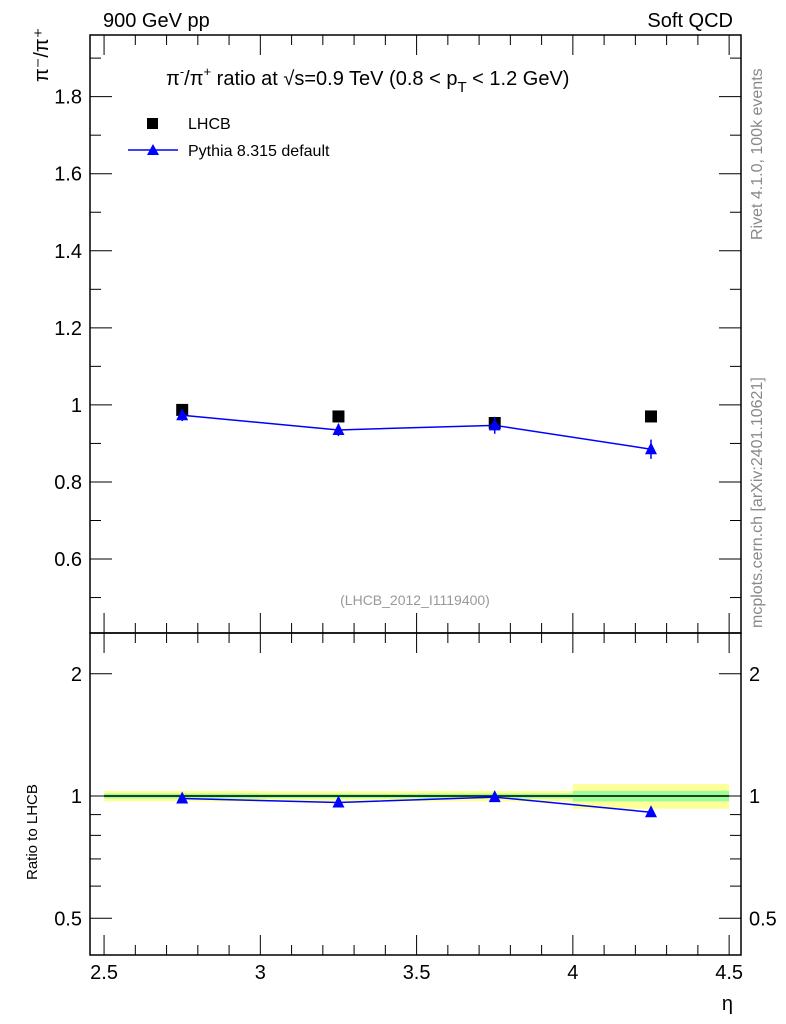 This screenshot has height=1024, width=786. What do you see at coordinates (104, 973) in the screenshot?
I see `xtick-label: 2.5` at bounding box center [104, 973].